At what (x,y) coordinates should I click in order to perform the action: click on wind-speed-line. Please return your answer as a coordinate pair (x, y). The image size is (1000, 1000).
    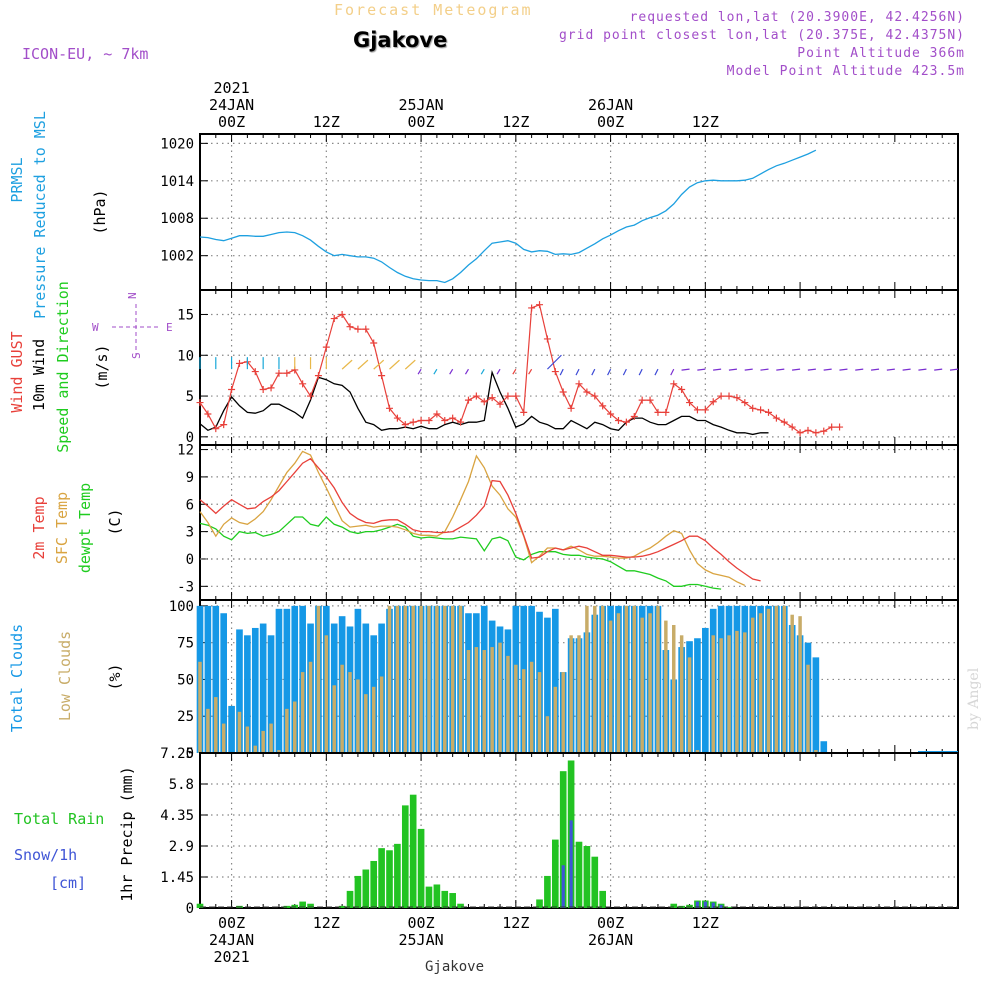
    Looking at the image, I should click on (484, 402).